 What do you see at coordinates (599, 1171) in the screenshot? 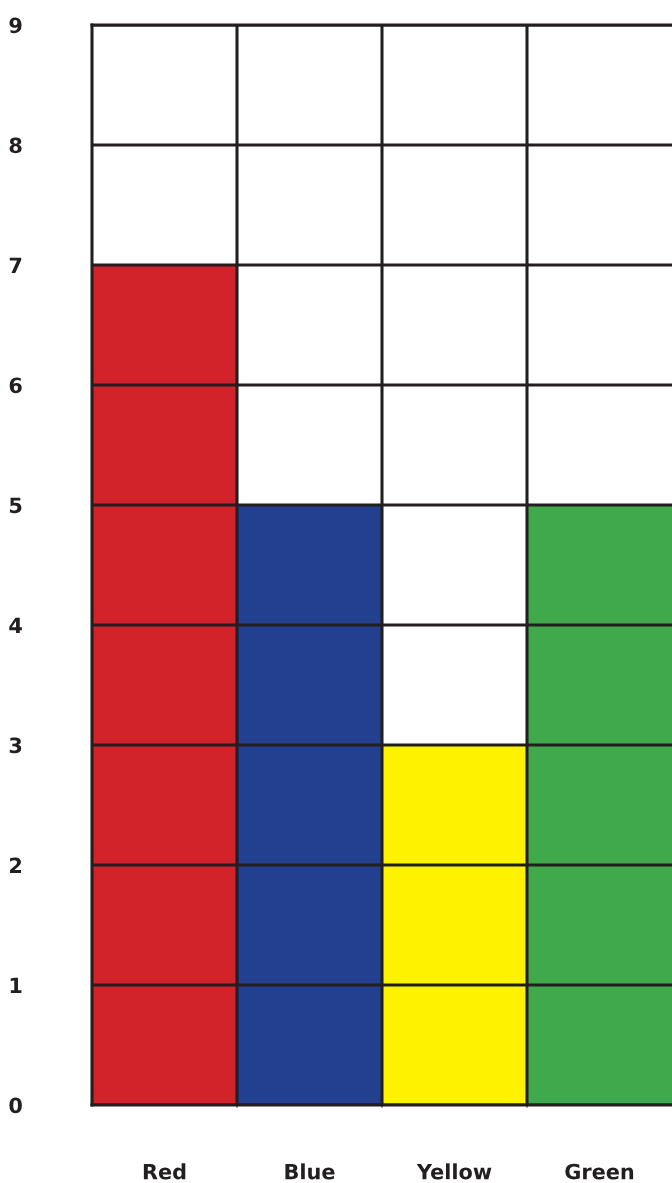
I see `x-tick-label: Green` at bounding box center [599, 1171].